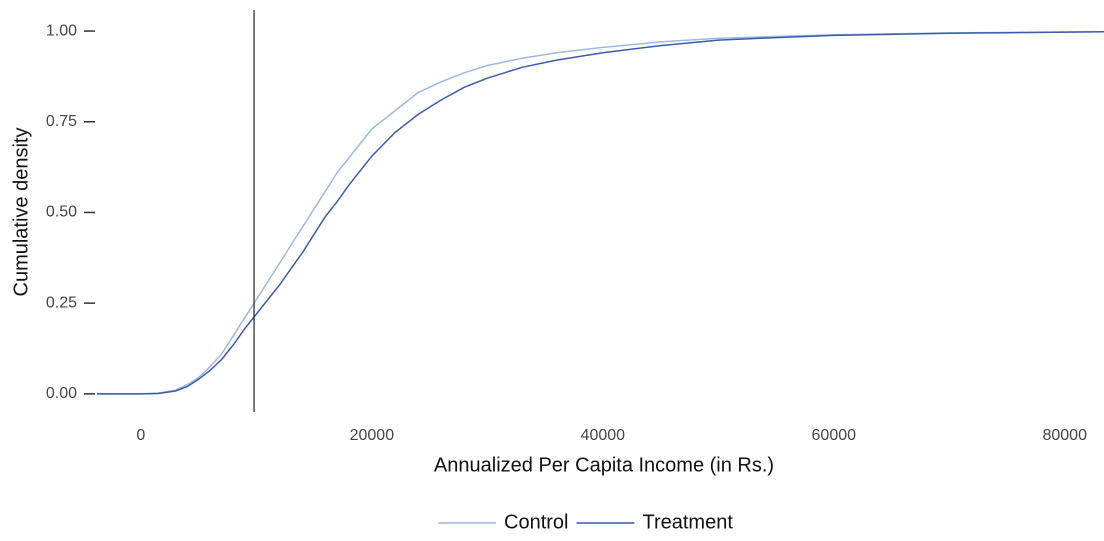 The image size is (1104, 541). I want to click on x-tick-label: 20000, so click(372, 435).